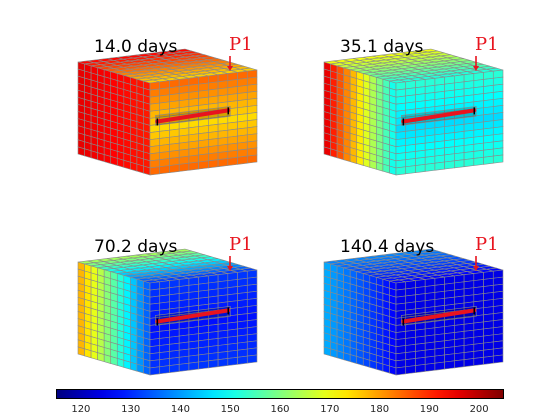 The height and width of the screenshot is (420, 560). Describe the element at coordinates (280, 409) in the screenshot. I see `colorbar-tick: 160` at that location.